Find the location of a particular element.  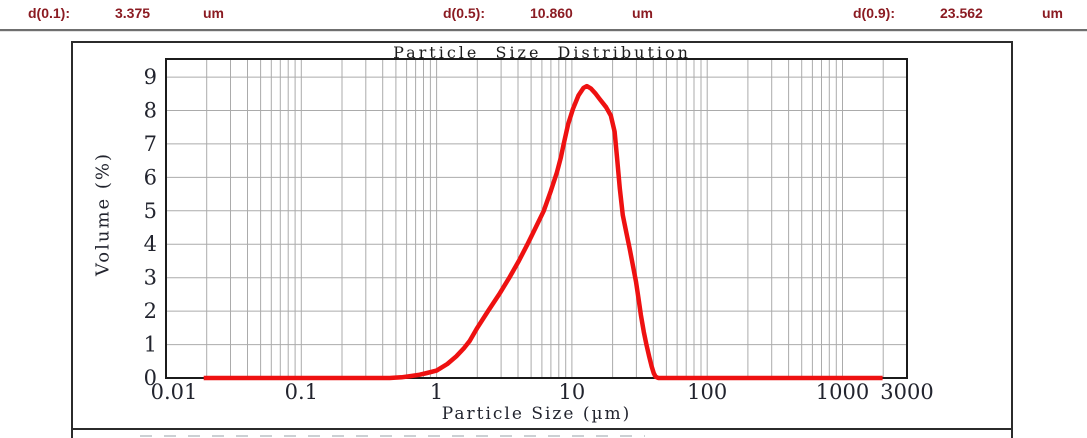

x-tick-label: 1000 is located at coordinates (842, 392).